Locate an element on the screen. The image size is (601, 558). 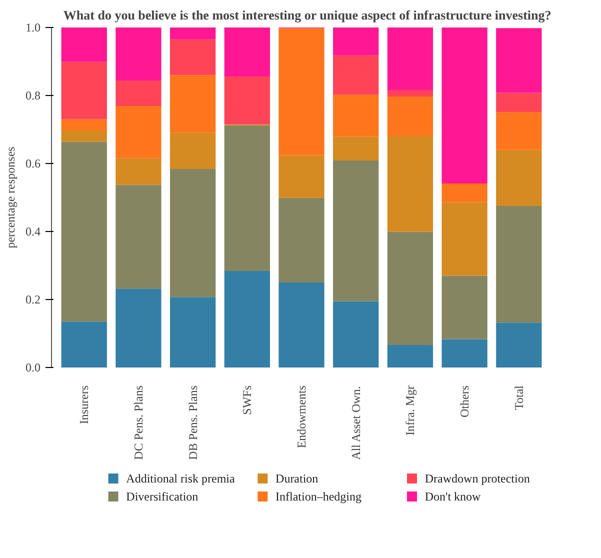
legend-label: Additional risk premia is located at coordinates (181, 479).